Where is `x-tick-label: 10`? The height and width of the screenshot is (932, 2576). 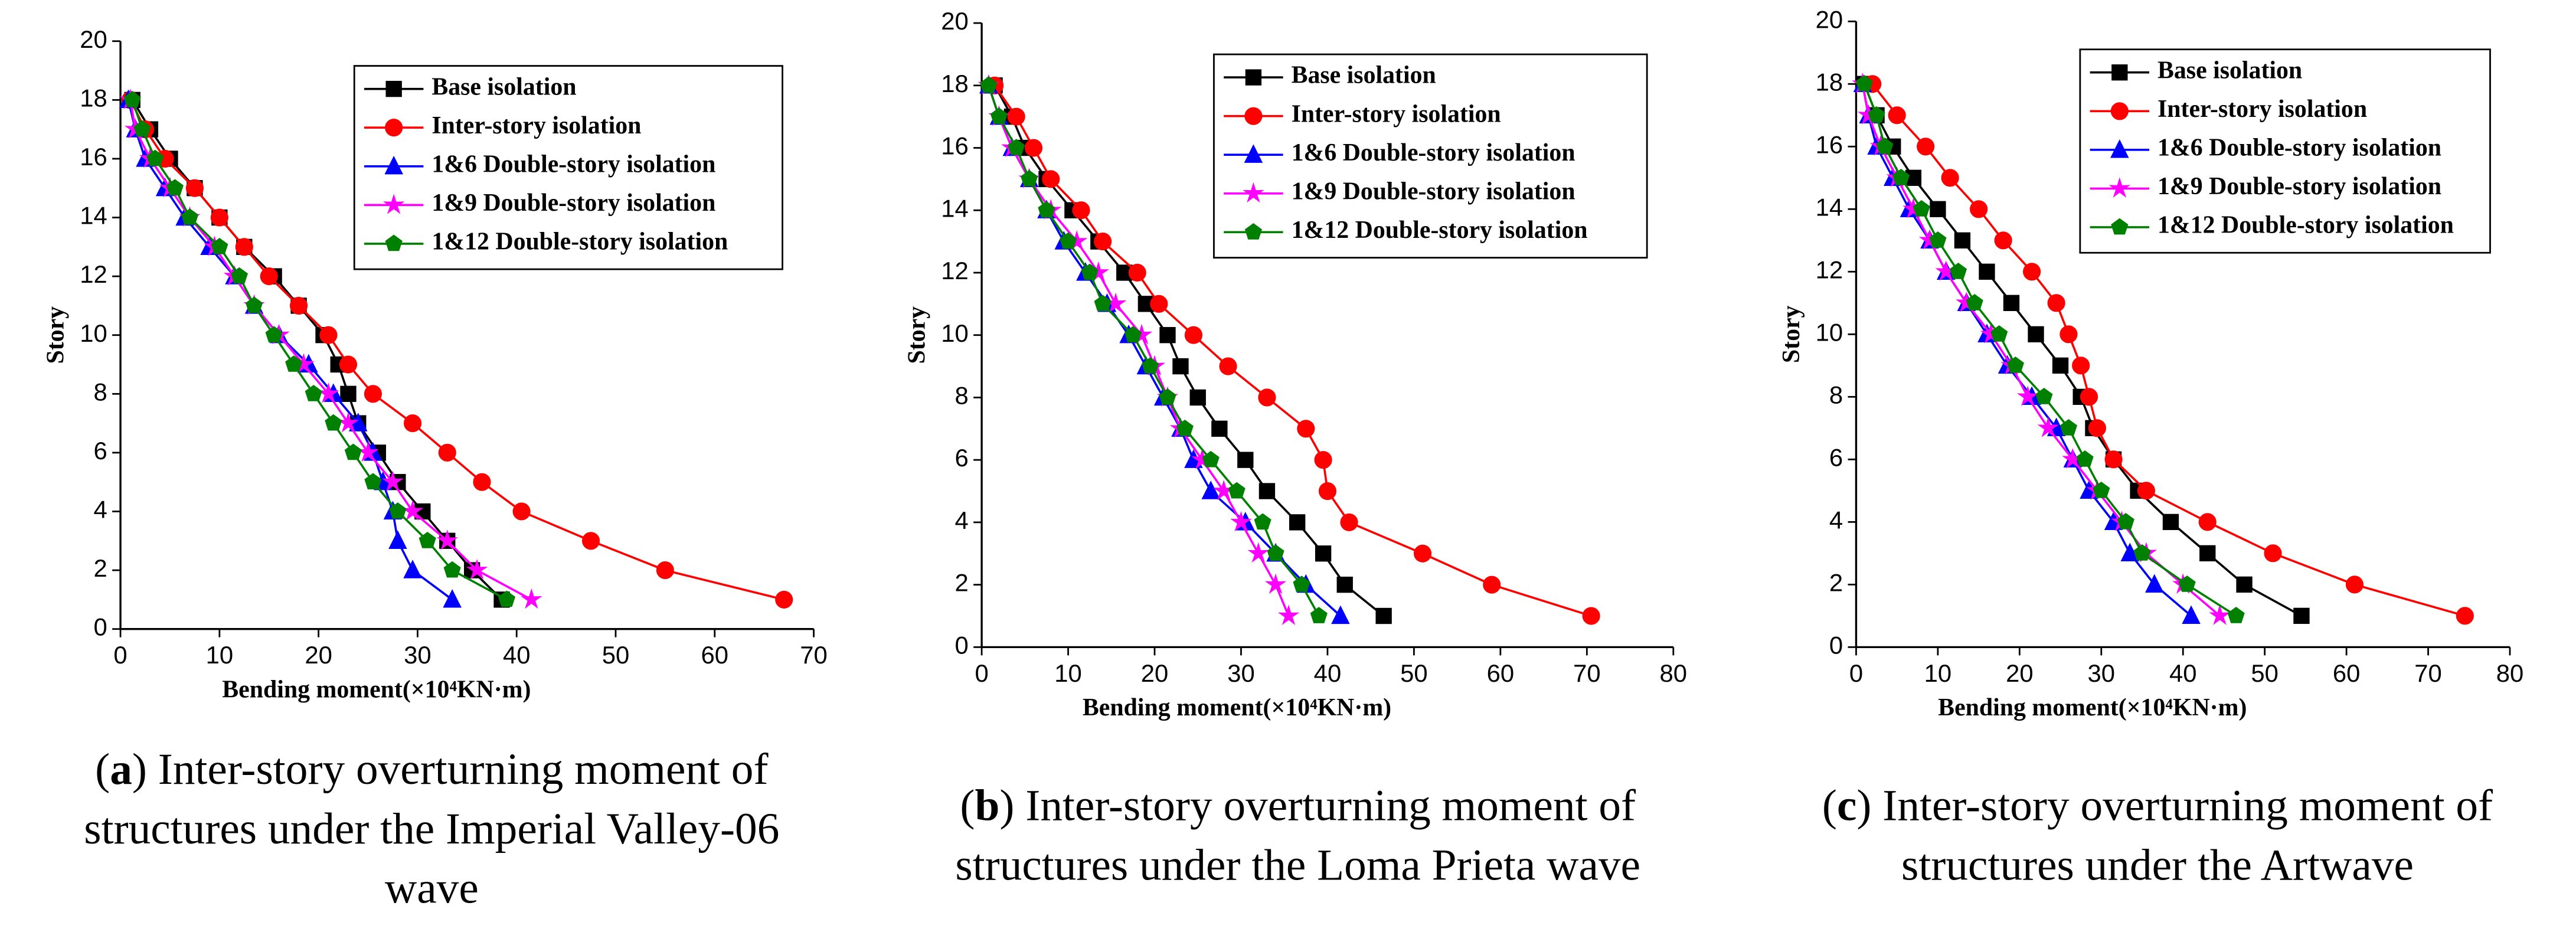
x-tick-label: 10 is located at coordinates (1068, 673).